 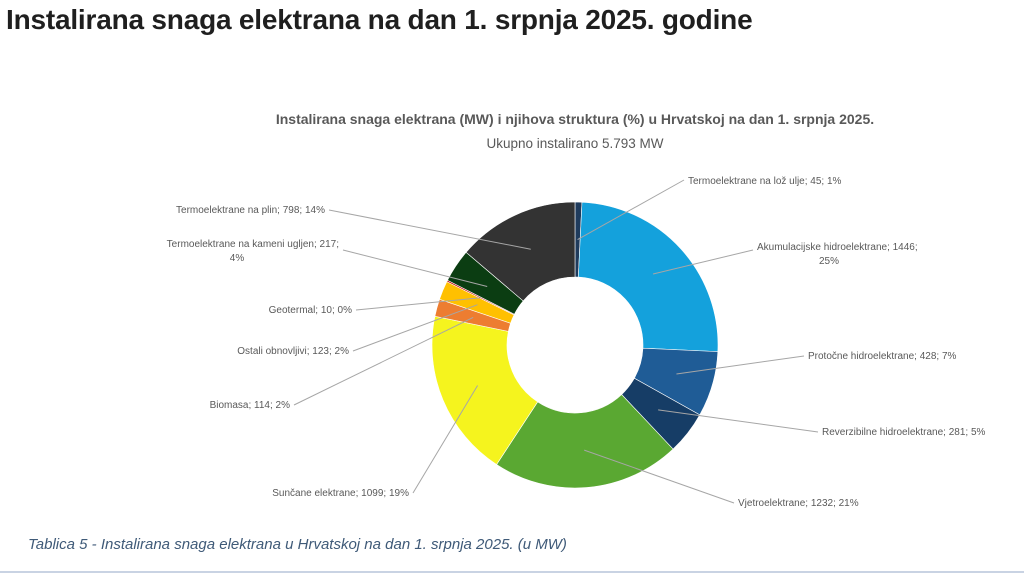 What do you see at coordinates (250, 210) in the screenshot?
I see `data-label: Termoelektrane na plin; 798; 14%` at bounding box center [250, 210].